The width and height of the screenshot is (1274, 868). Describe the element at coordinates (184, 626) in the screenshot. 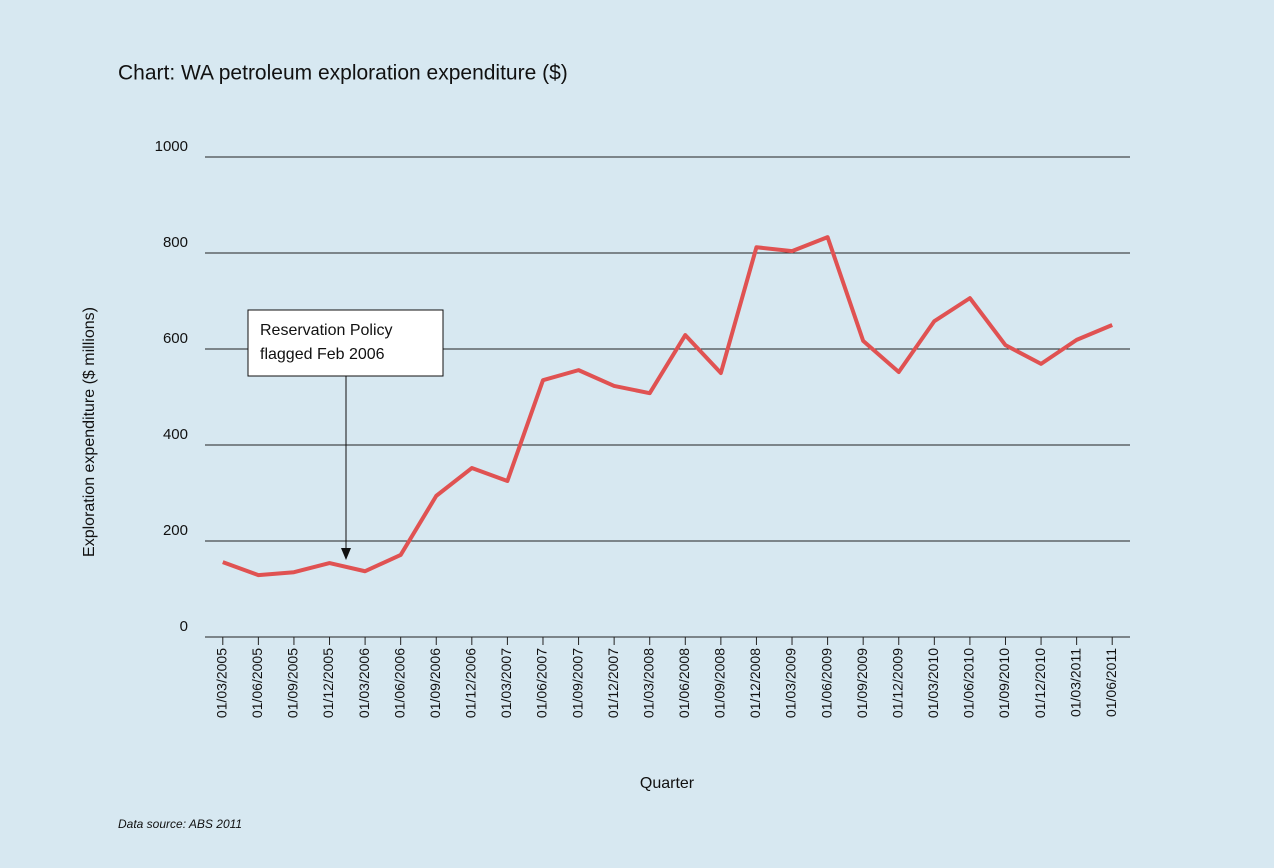

I see `y-tick-label: 0` at that location.